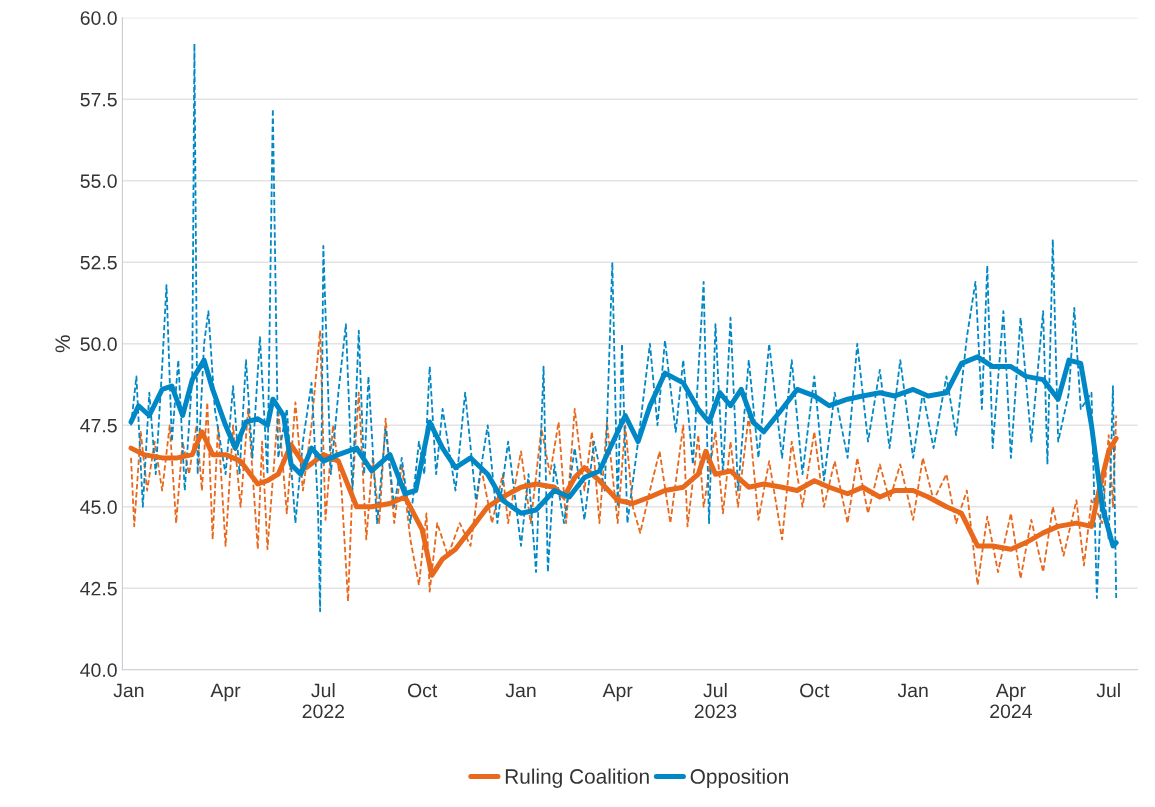 Image resolution: width=1155 pixels, height=807 pixels. I want to click on y-tick-label: 57.5, so click(98, 99).